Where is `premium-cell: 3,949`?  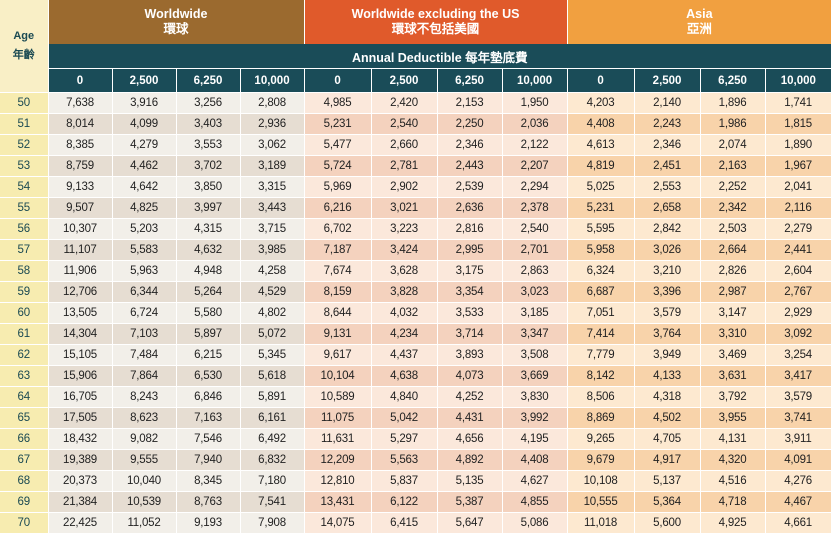
premium-cell: 3,949 is located at coordinates (667, 355).